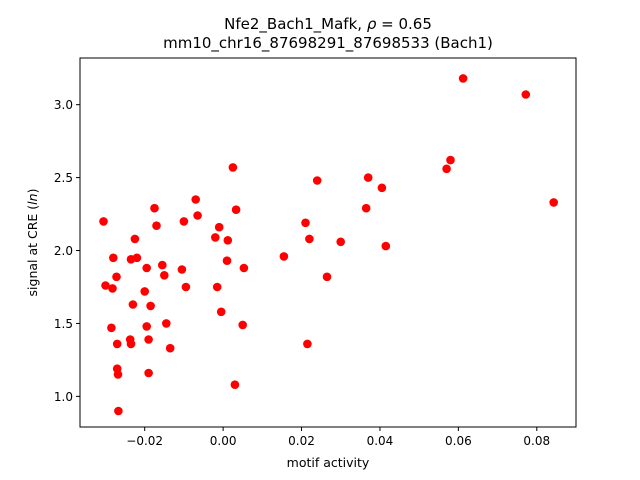 The image size is (640, 480). Describe the element at coordinates (63, 251) in the screenshot. I see `y-tick-label-2: 2.0` at that location.